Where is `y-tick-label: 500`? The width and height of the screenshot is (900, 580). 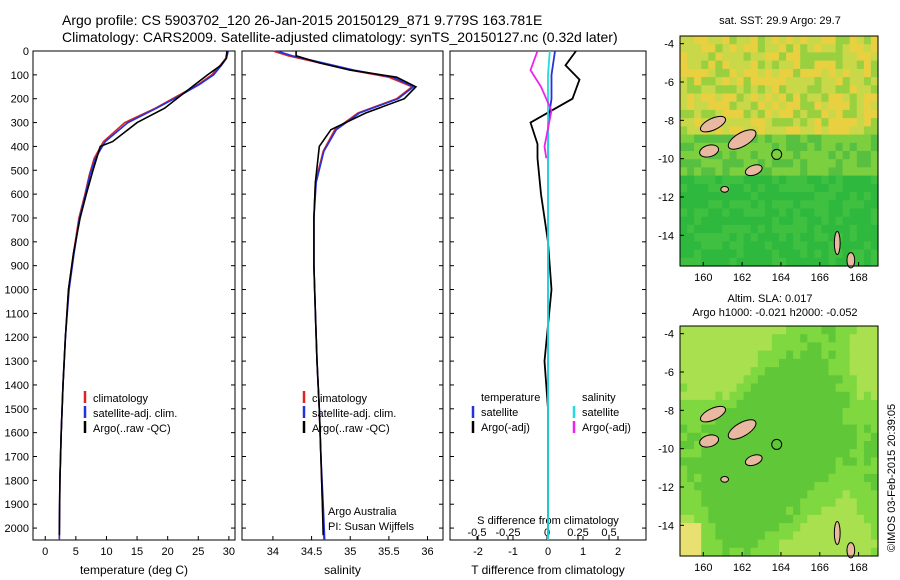 y-tick-label: 500 is located at coordinates (20, 171).